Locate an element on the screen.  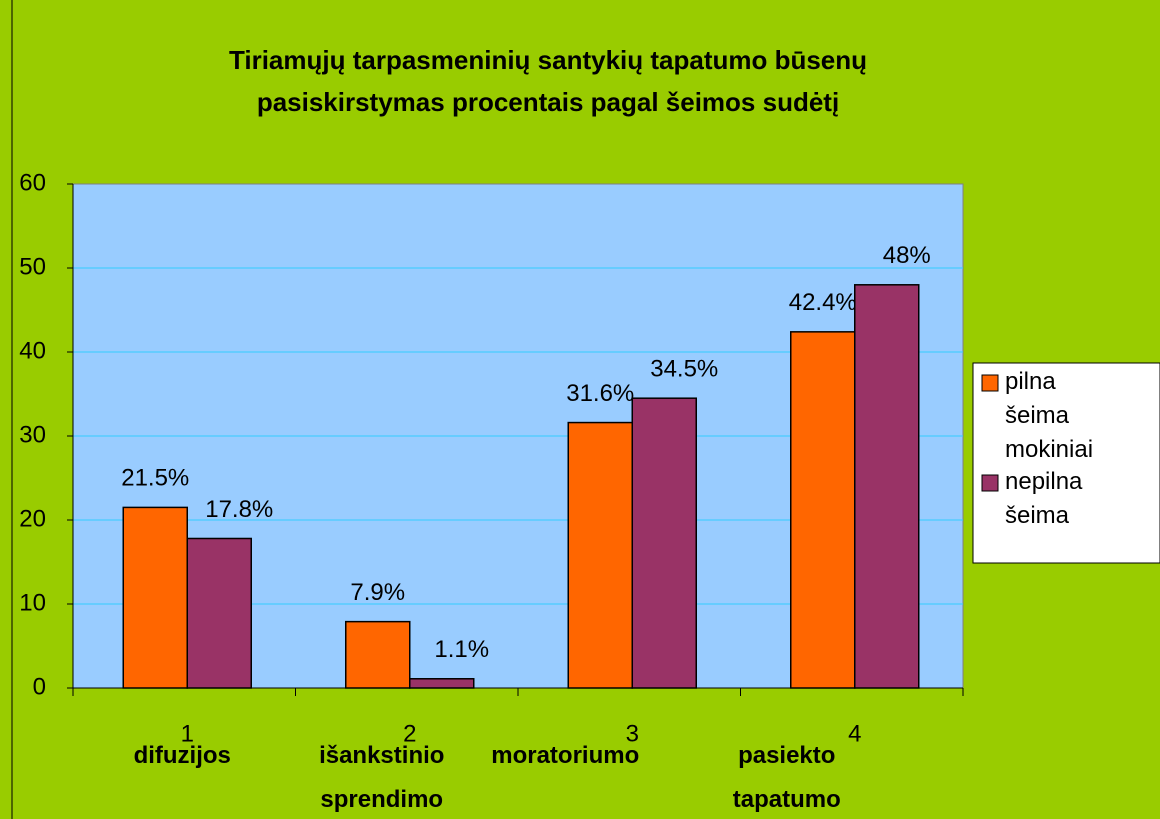
y-tick-label: 50 is located at coordinates (32, 266).